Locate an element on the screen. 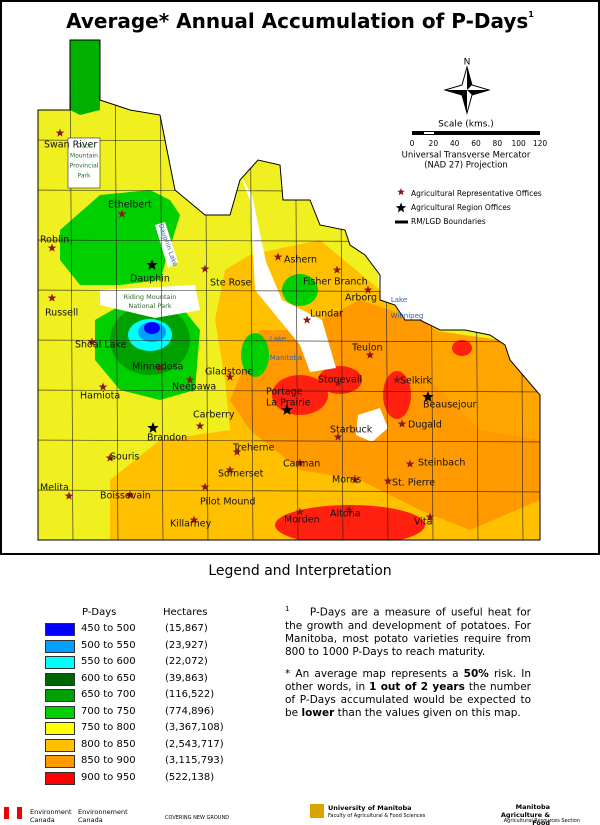 The height and width of the screenshot is (825, 600). range: 900 to 950 is located at coordinates (108, 777).